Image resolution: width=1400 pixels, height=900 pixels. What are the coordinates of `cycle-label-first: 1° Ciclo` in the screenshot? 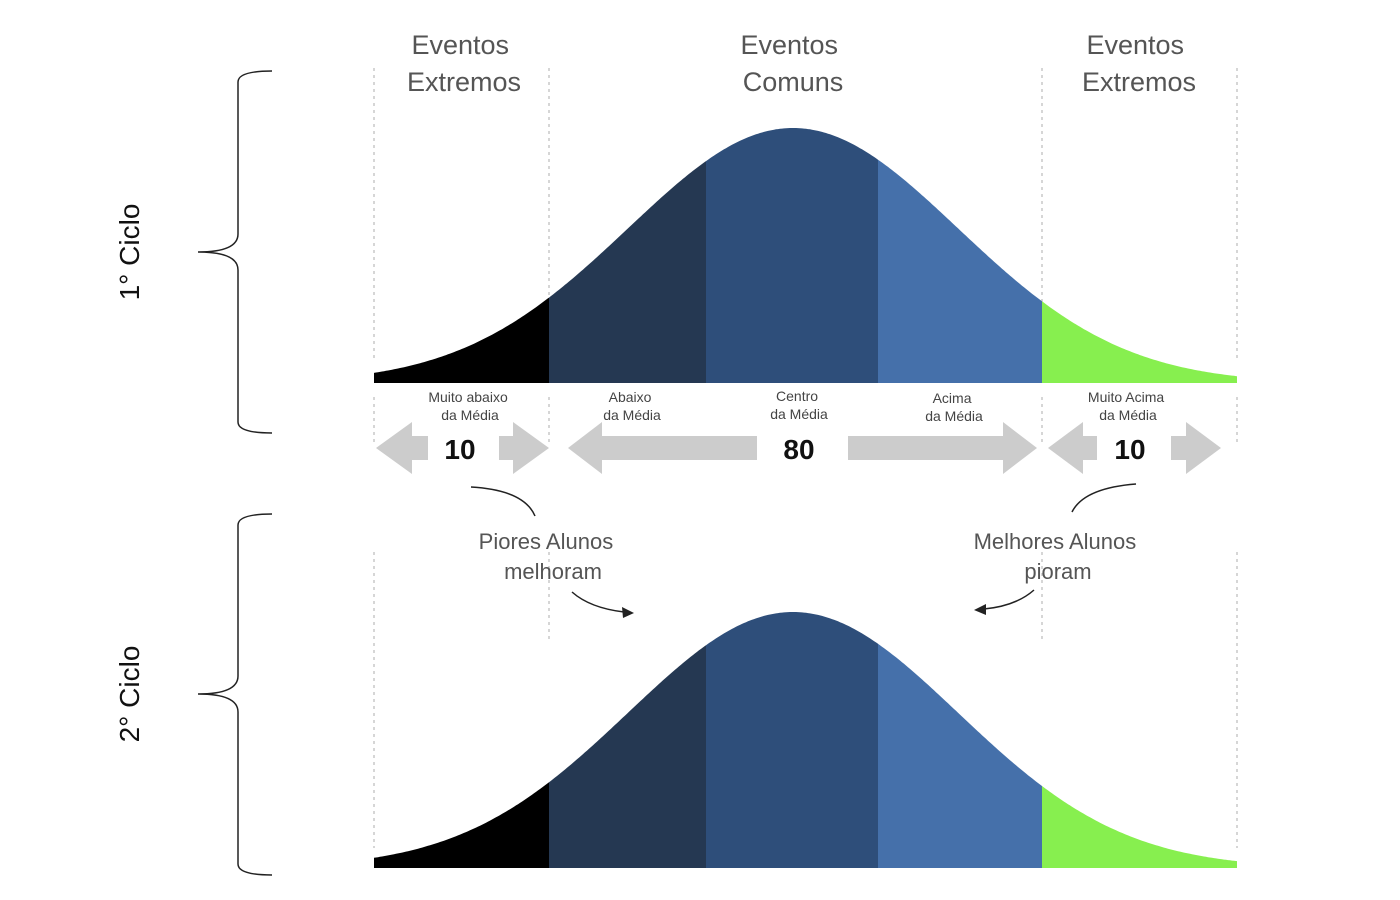 It's located at (129, 252).